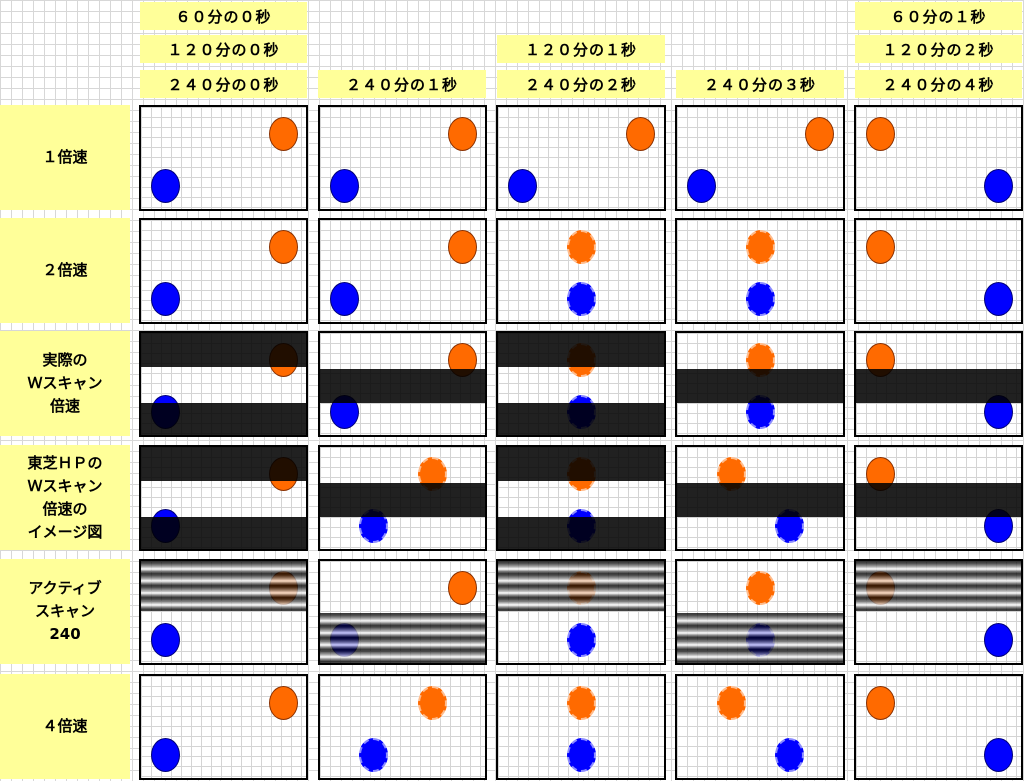 The height and width of the screenshot is (781, 1024). Describe the element at coordinates (938, 727) in the screenshot. I see `frame-speed4-t4` at that location.